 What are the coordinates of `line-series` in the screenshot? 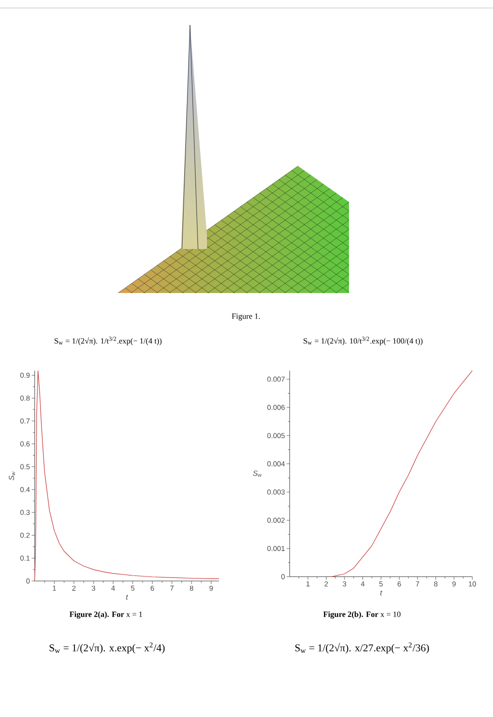 It's located at (127, 476).